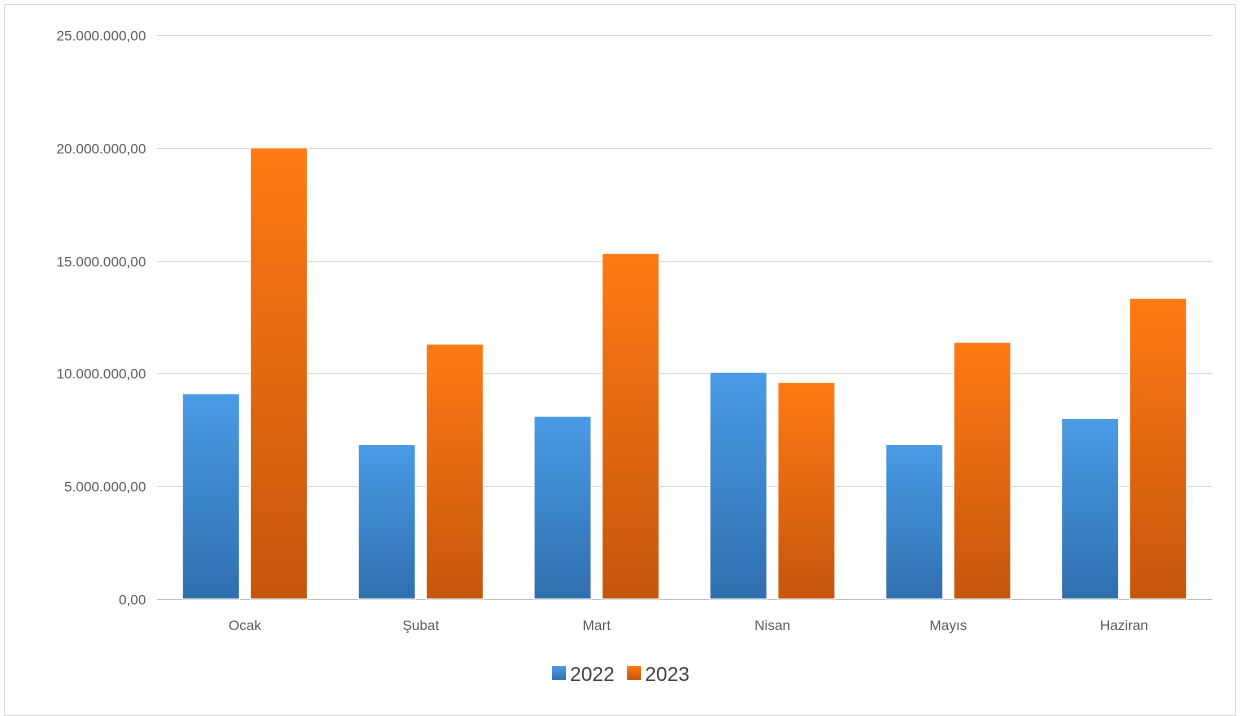 The width and height of the screenshot is (1242, 716). Describe the element at coordinates (1124, 625) in the screenshot. I see `x-tick-label: Haziran` at that location.